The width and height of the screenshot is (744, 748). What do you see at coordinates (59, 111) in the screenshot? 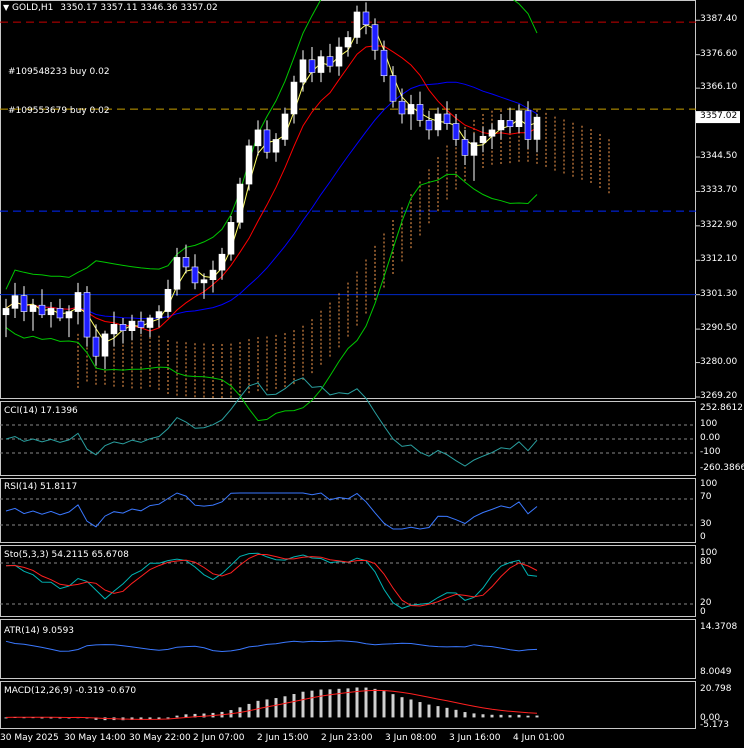
I see `order-label-2: #109553679 buy 0.02` at bounding box center [59, 111].